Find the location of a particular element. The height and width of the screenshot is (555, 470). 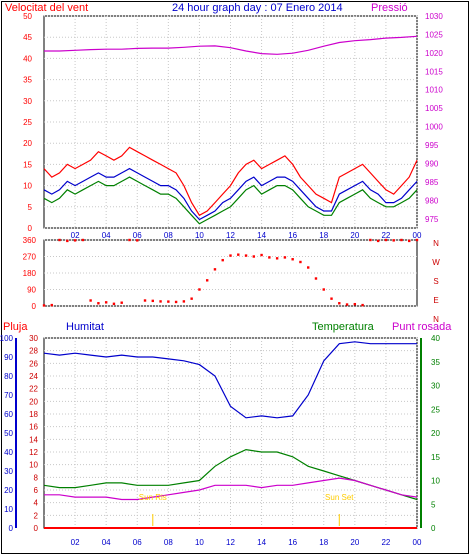

humidity-tick-label: 10 is located at coordinates (8, 509).